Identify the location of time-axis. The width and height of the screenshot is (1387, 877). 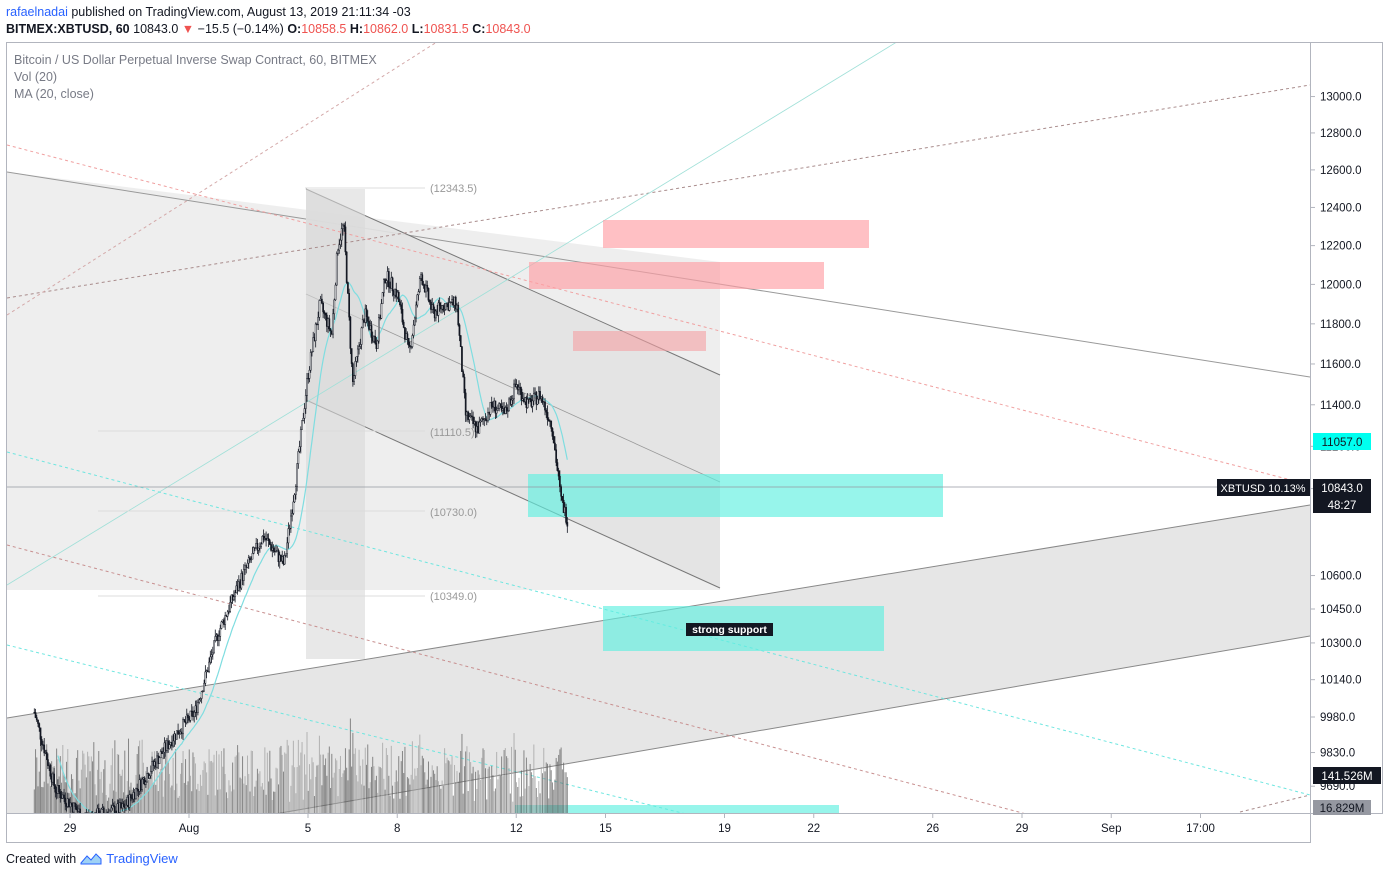
(658, 828).